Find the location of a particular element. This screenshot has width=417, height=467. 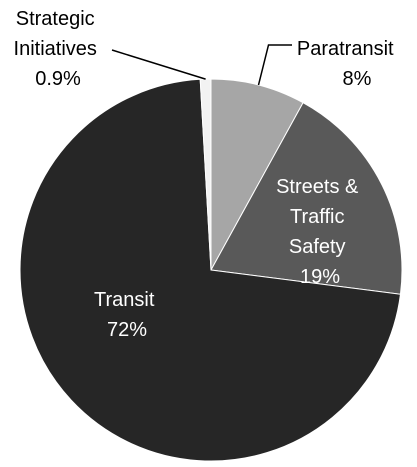

slice-name-line-2: Traffic is located at coordinates (317, 217).